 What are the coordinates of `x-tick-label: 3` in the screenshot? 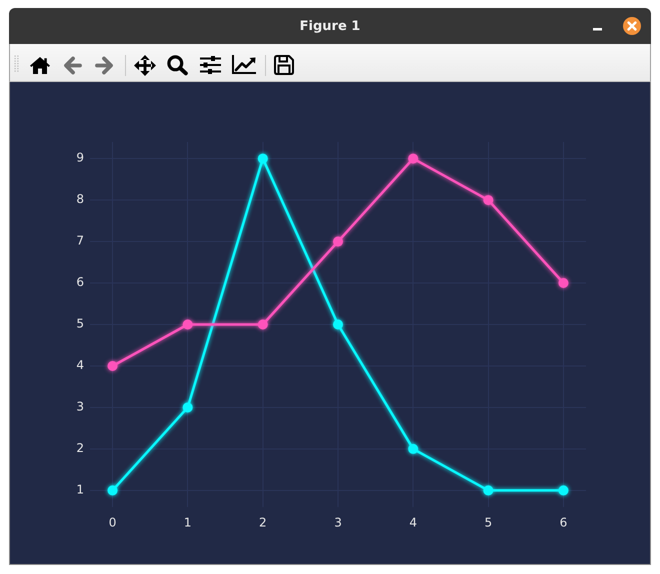 It's located at (338, 522).